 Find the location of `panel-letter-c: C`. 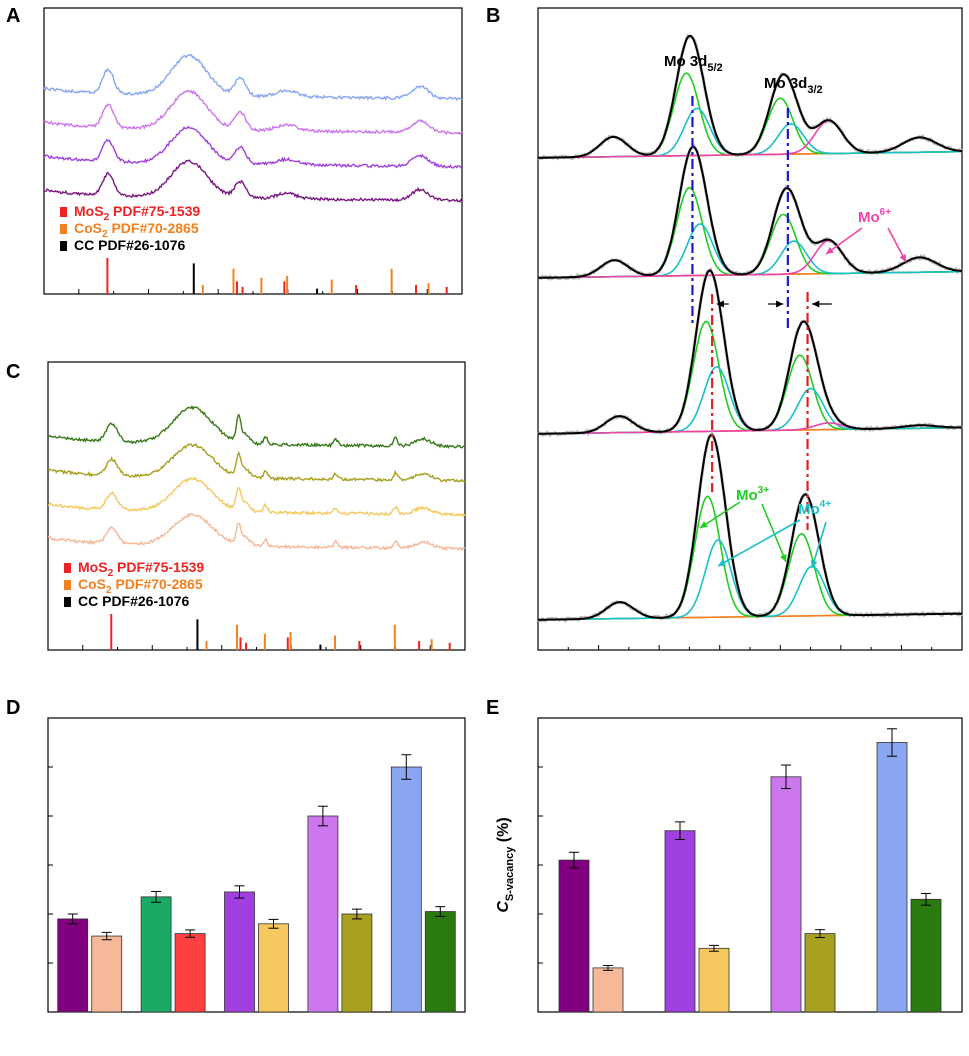

panel-letter-c: C is located at coordinates (13, 372).